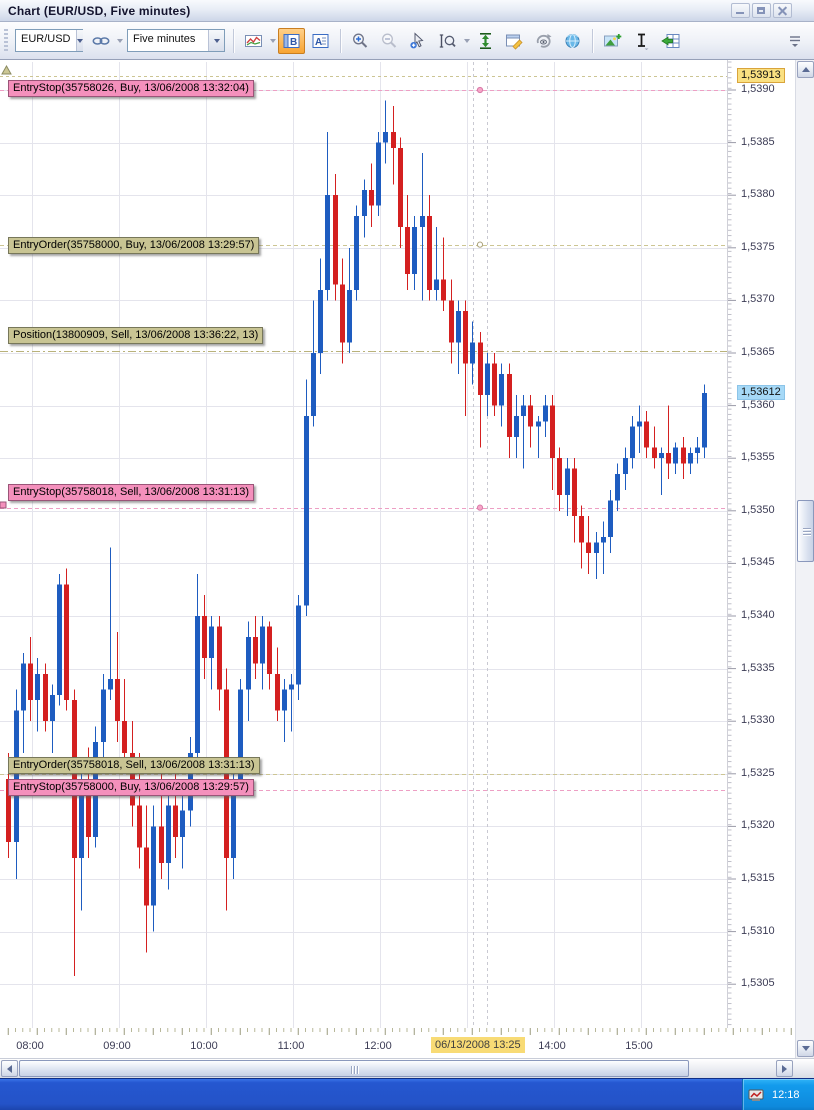 The width and height of the screenshot is (814, 1110). Describe the element at coordinates (514, 41) in the screenshot. I see `note-edit-button` at that location.